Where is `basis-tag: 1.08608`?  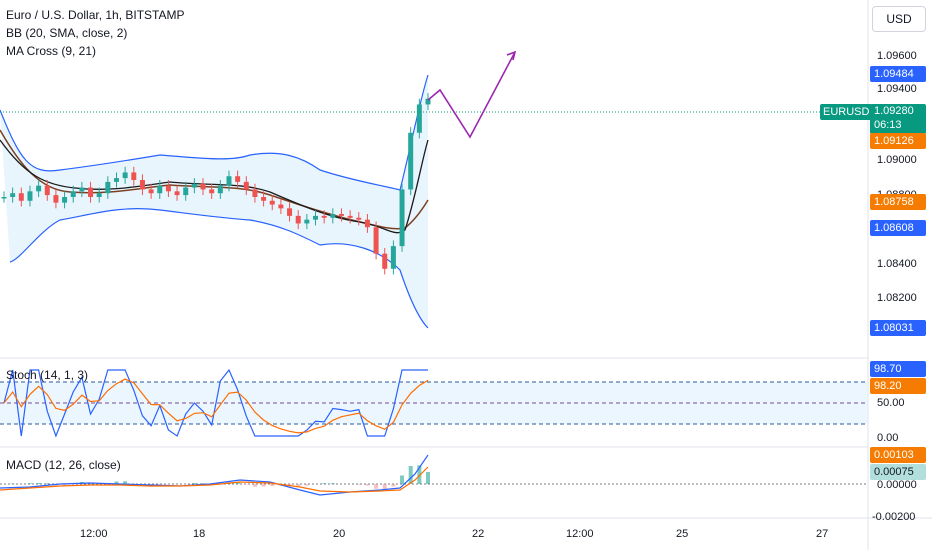
basis-tag: 1.08608 is located at coordinates (898, 228).